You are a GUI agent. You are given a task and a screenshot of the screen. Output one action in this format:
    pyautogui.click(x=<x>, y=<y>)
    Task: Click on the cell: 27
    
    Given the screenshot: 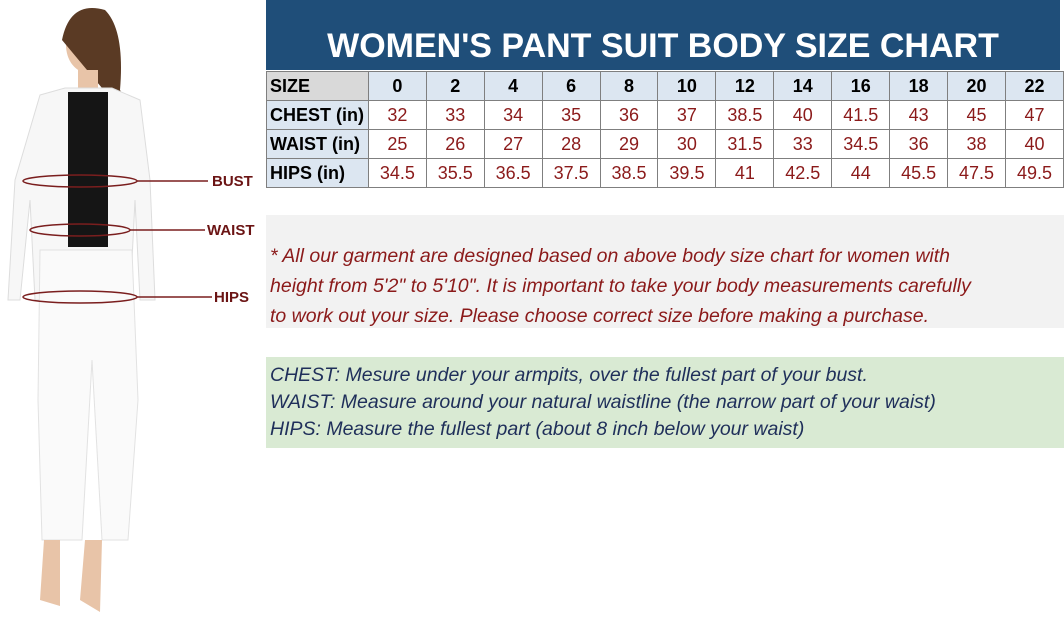 What is the action you would take?
    pyautogui.click(x=513, y=144)
    